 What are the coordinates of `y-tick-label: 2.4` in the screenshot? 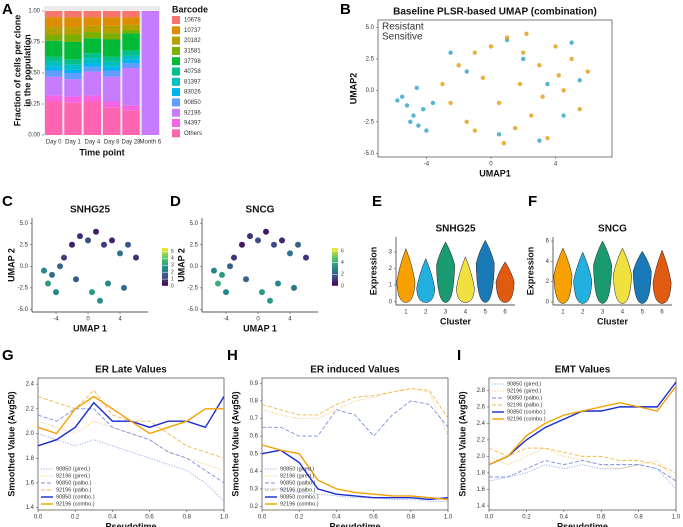 It's located at (481, 424).